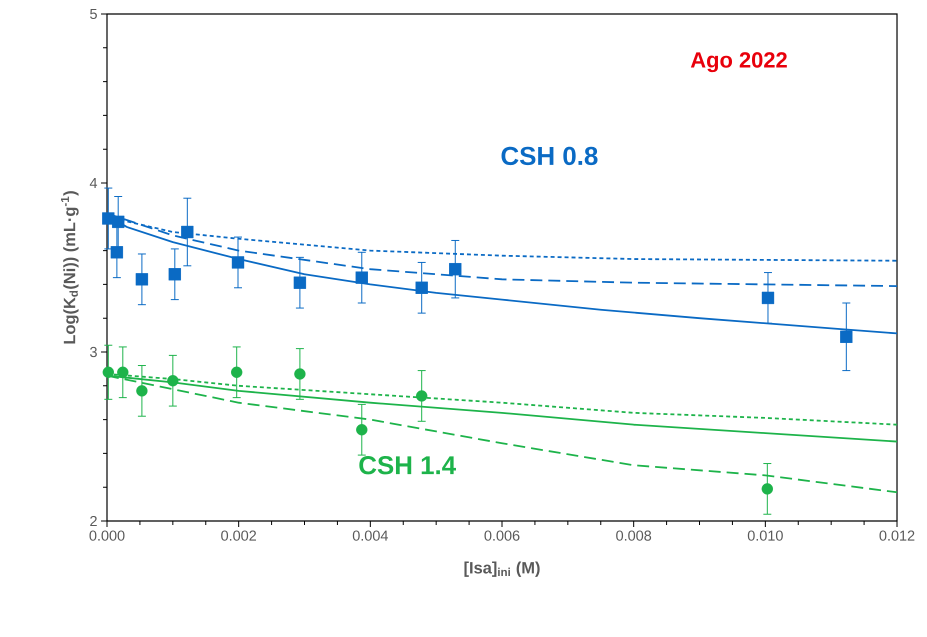  I want to click on x-tick-label: 0.010, so click(765, 535).